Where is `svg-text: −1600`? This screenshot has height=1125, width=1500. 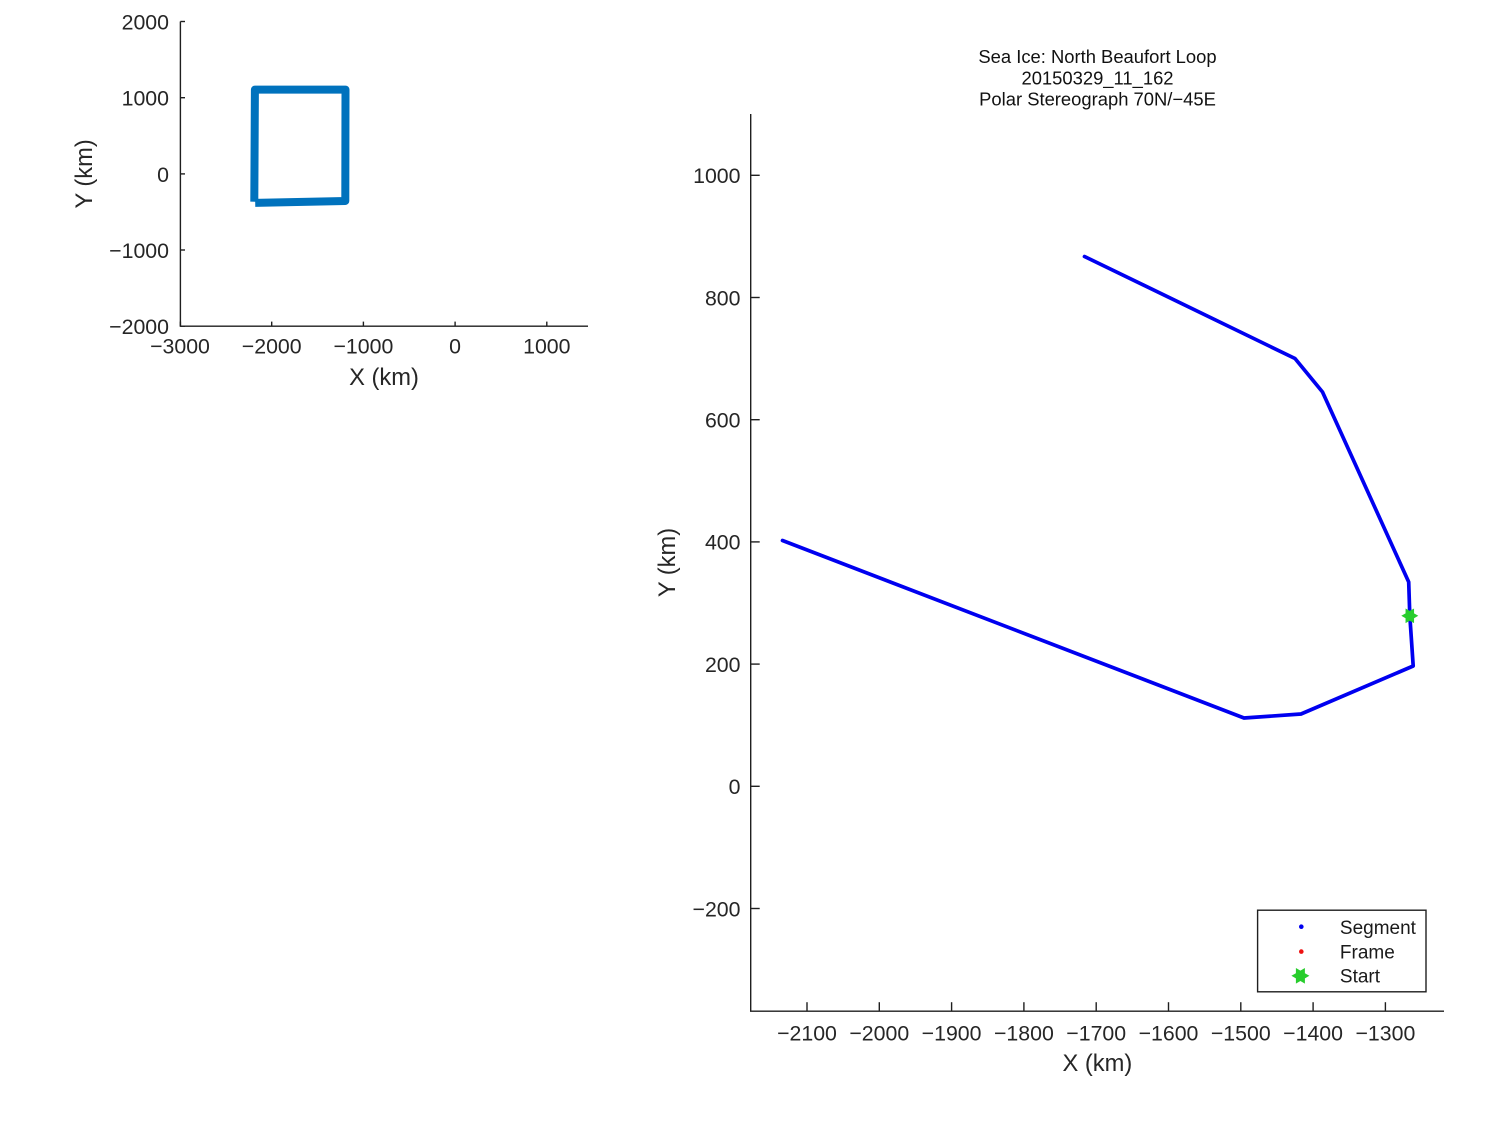
svg-text: −1600 is located at coordinates (1169, 1034).